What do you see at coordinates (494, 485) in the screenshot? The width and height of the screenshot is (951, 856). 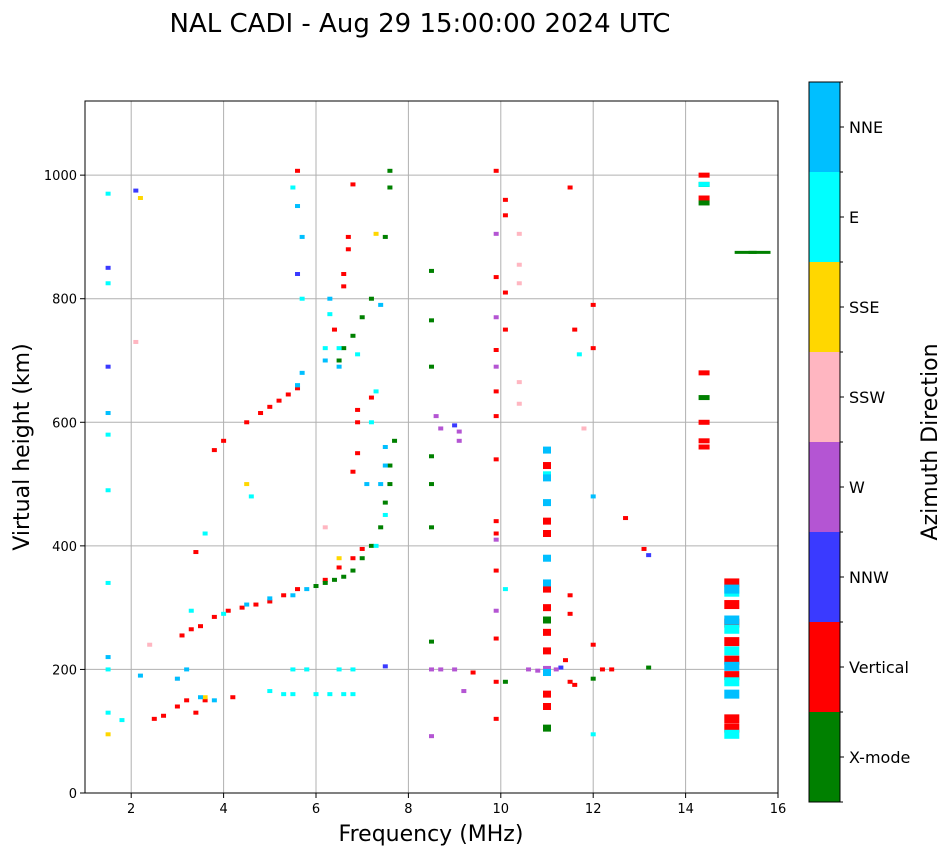 I see `series-w` at bounding box center [494, 485].